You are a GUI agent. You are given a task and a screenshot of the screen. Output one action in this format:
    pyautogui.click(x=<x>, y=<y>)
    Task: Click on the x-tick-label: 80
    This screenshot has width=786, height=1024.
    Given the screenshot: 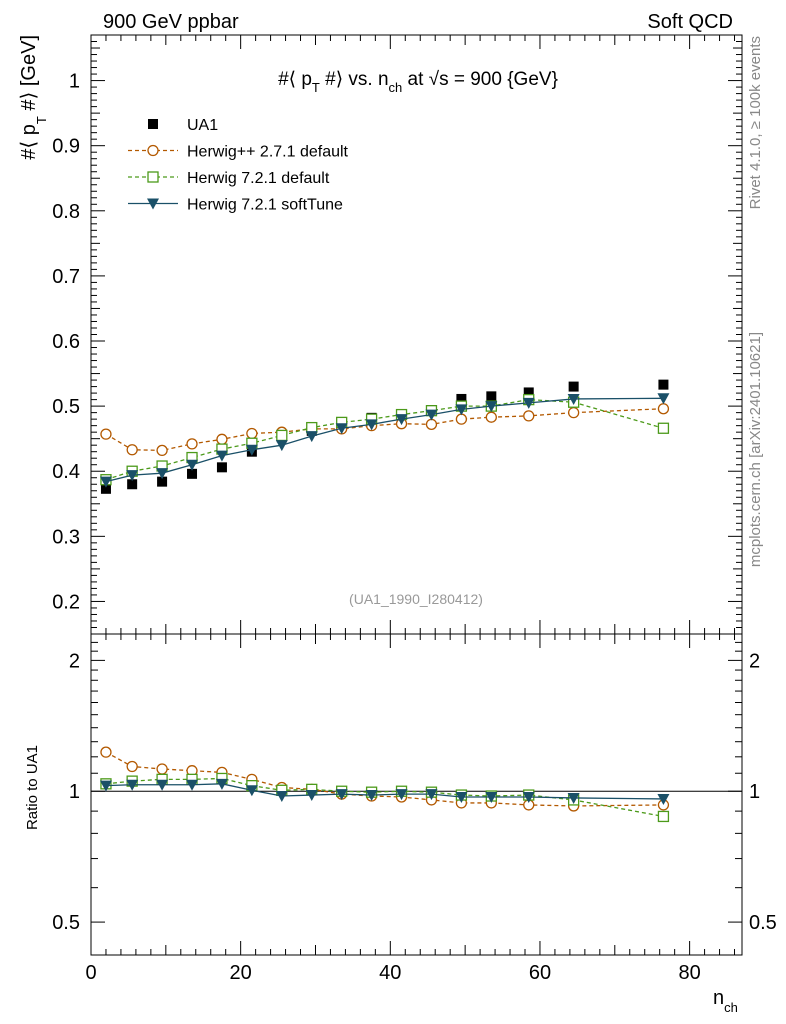 What is the action you would take?
    pyautogui.click(x=689, y=973)
    